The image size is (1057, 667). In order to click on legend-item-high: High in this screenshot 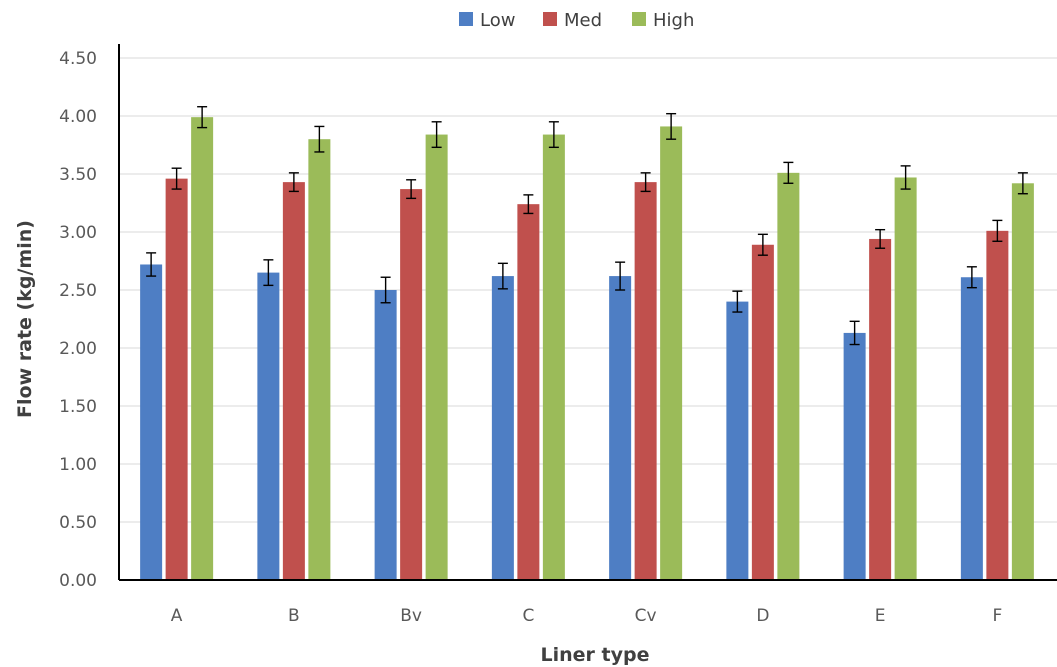, I will do `click(663, 20)`.